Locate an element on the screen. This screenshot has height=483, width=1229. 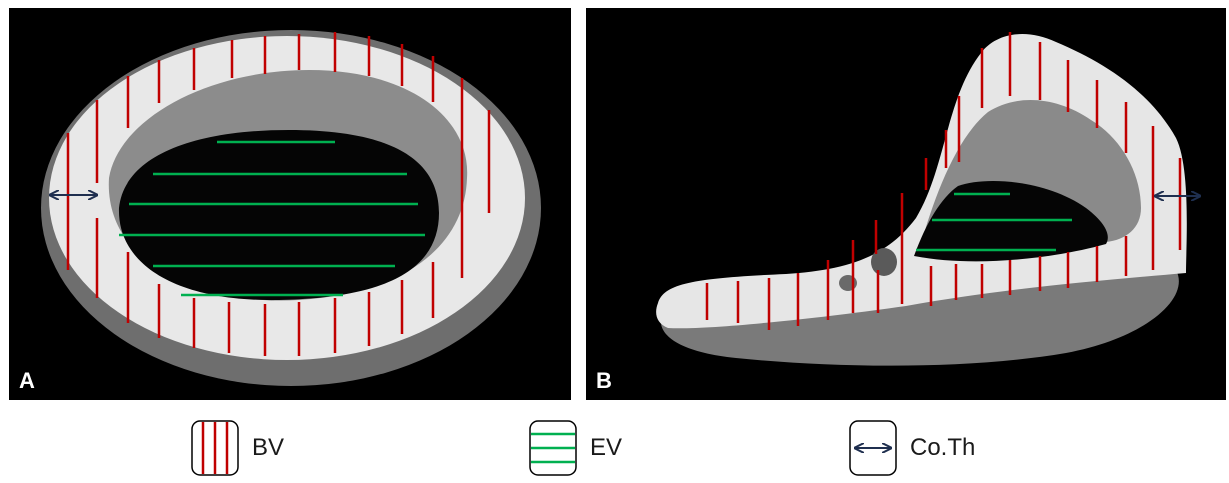
legend-item-ev: EV is located at coordinates (575, 448).